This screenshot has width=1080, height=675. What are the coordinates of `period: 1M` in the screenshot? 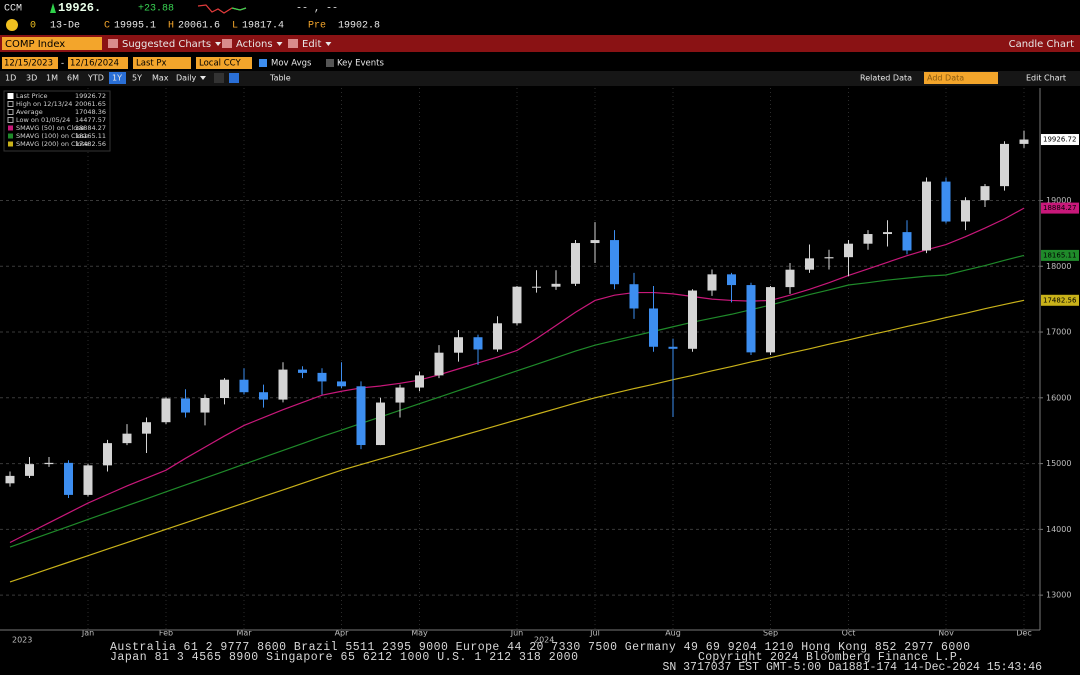 It's located at (52, 78).